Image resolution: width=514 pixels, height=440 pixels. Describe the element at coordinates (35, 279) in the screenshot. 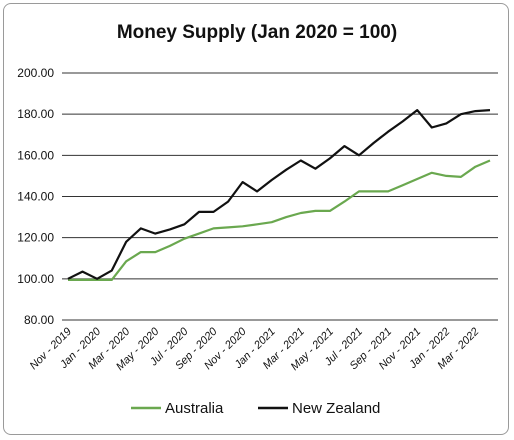

I see `y-tick-label: 100.00` at that location.